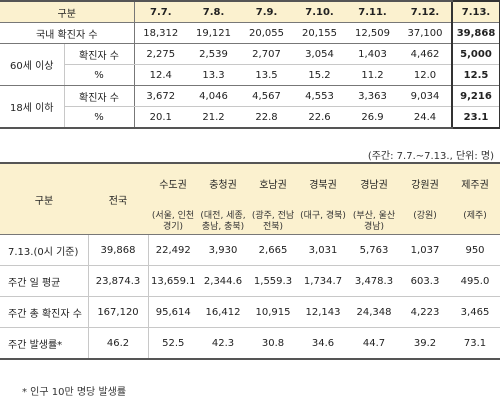 This screenshot has height=401, width=500. I want to click on table-cell: 16,412, so click(223, 312).